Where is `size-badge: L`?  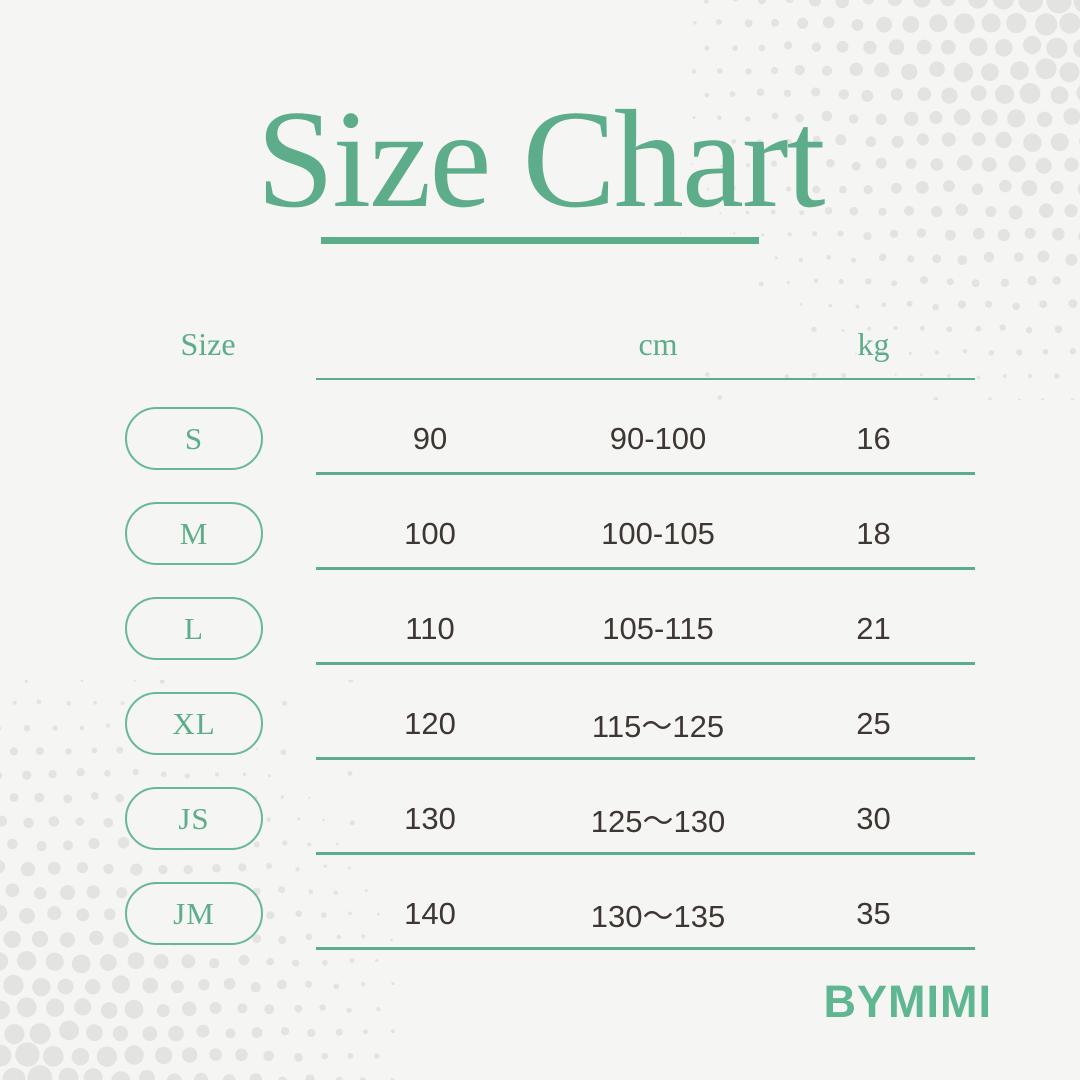
size-badge: L is located at coordinates (194, 628).